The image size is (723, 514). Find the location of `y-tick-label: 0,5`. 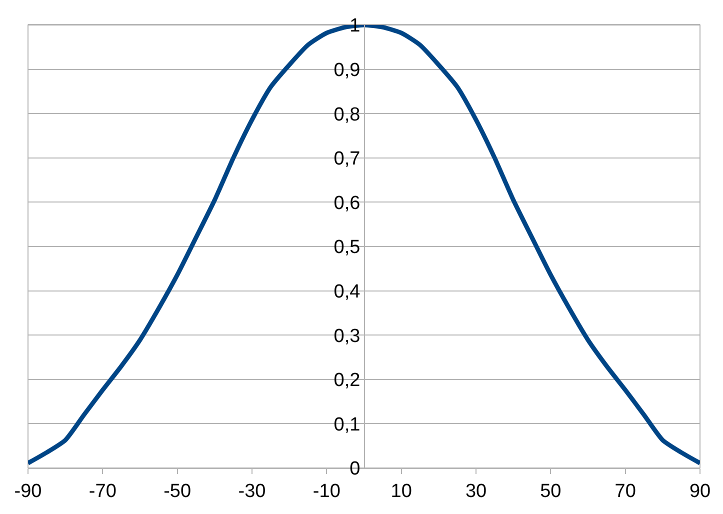

y-tick-label: 0,5 is located at coordinates (347, 247).